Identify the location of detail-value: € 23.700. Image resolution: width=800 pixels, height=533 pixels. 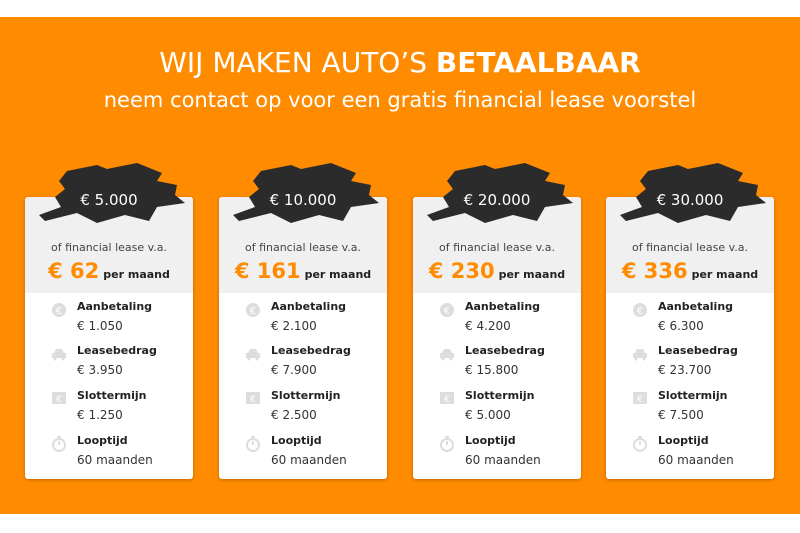
(685, 370).